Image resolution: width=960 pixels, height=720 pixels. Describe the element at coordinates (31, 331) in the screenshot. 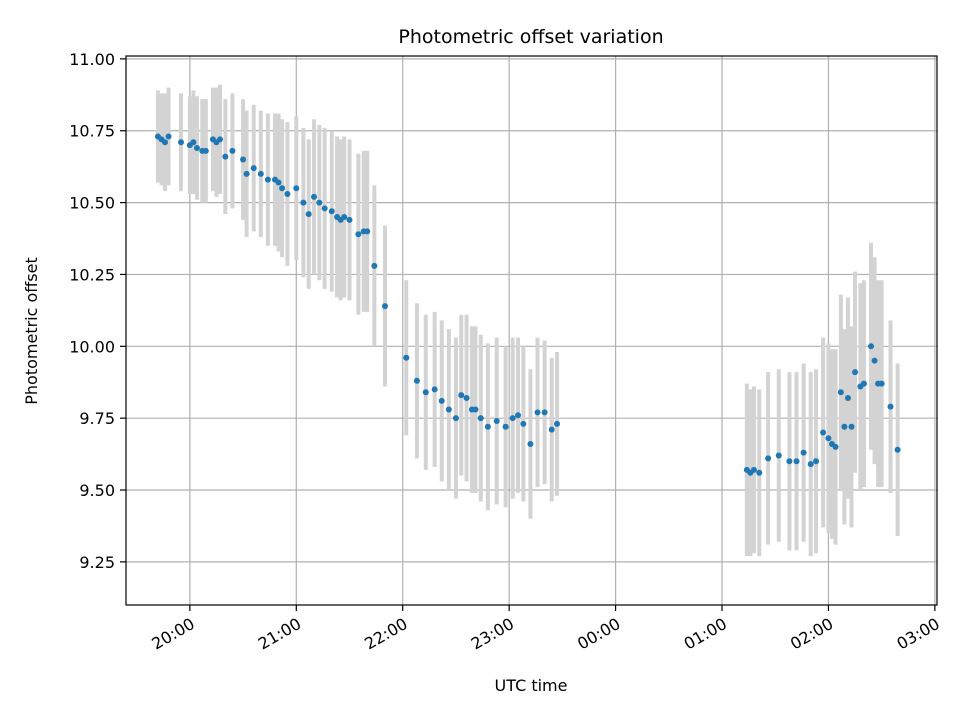

I see `y-axis-title: Photometric offset` at that location.